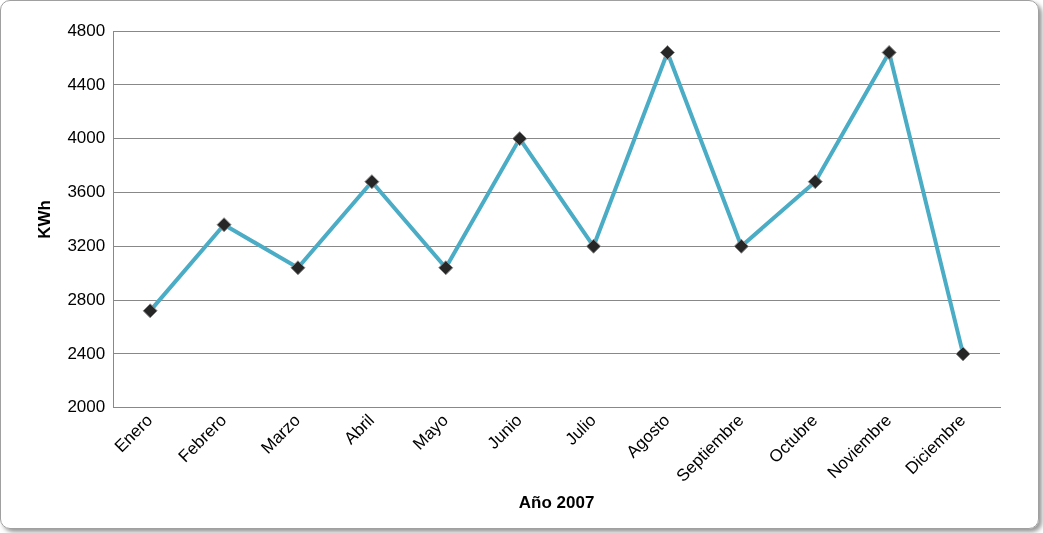 This screenshot has height=533, width=1043. Describe the element at coordinates (86, 353) in the screenshot. I see `y-tick-label: 2400` at that location.